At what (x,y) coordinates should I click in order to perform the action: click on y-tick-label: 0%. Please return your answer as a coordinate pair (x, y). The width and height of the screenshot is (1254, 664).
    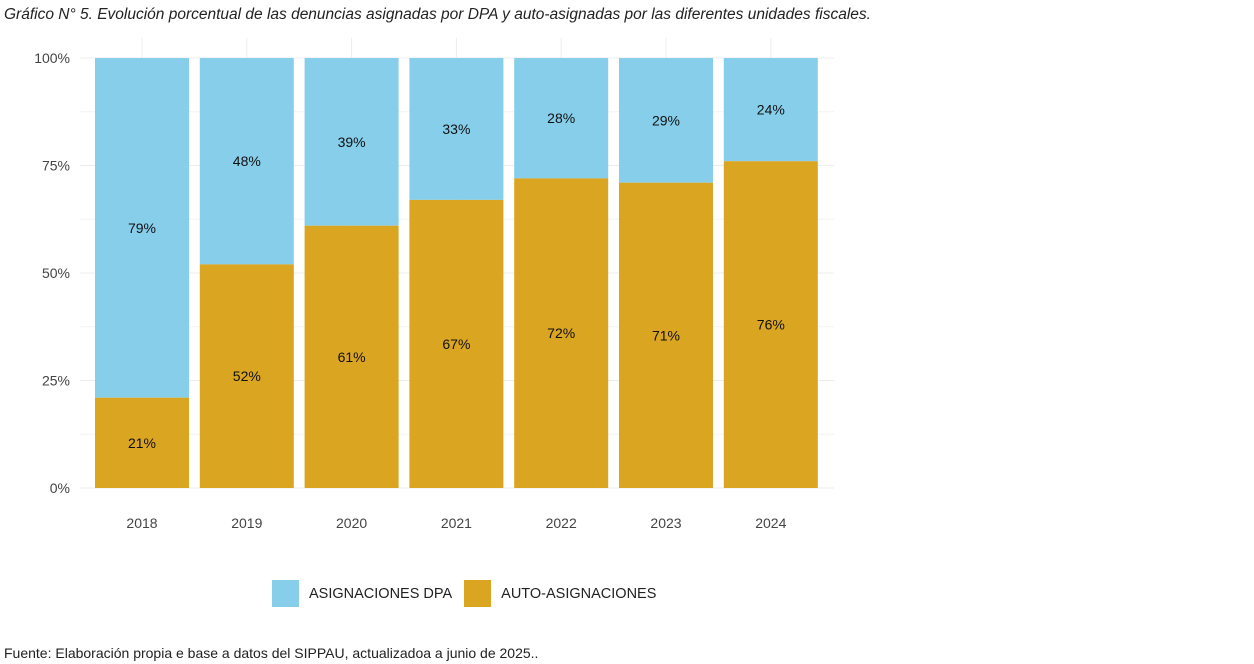
    Looking at the image, I should click on (60, 488).